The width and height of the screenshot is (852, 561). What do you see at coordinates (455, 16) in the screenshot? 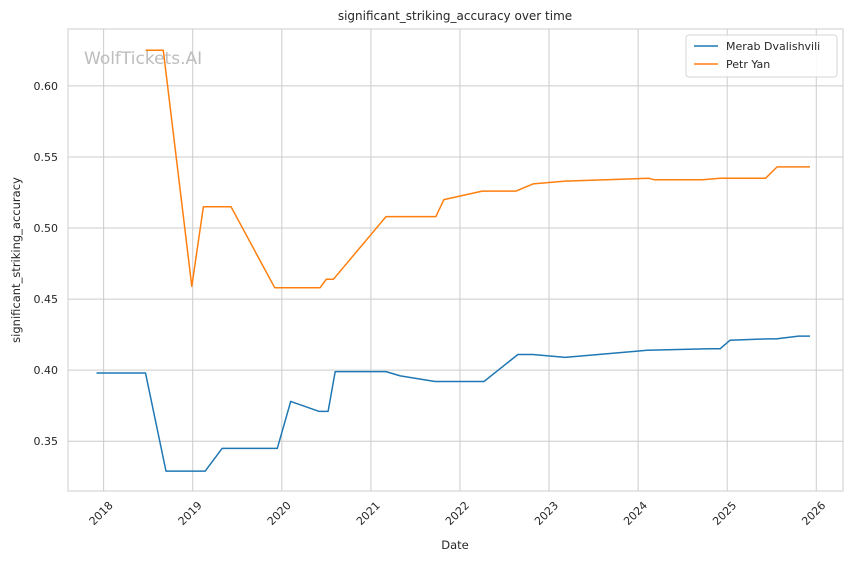
I see `chart-title: significant_striking_accuracy over time` at bounding box center [455, 16].